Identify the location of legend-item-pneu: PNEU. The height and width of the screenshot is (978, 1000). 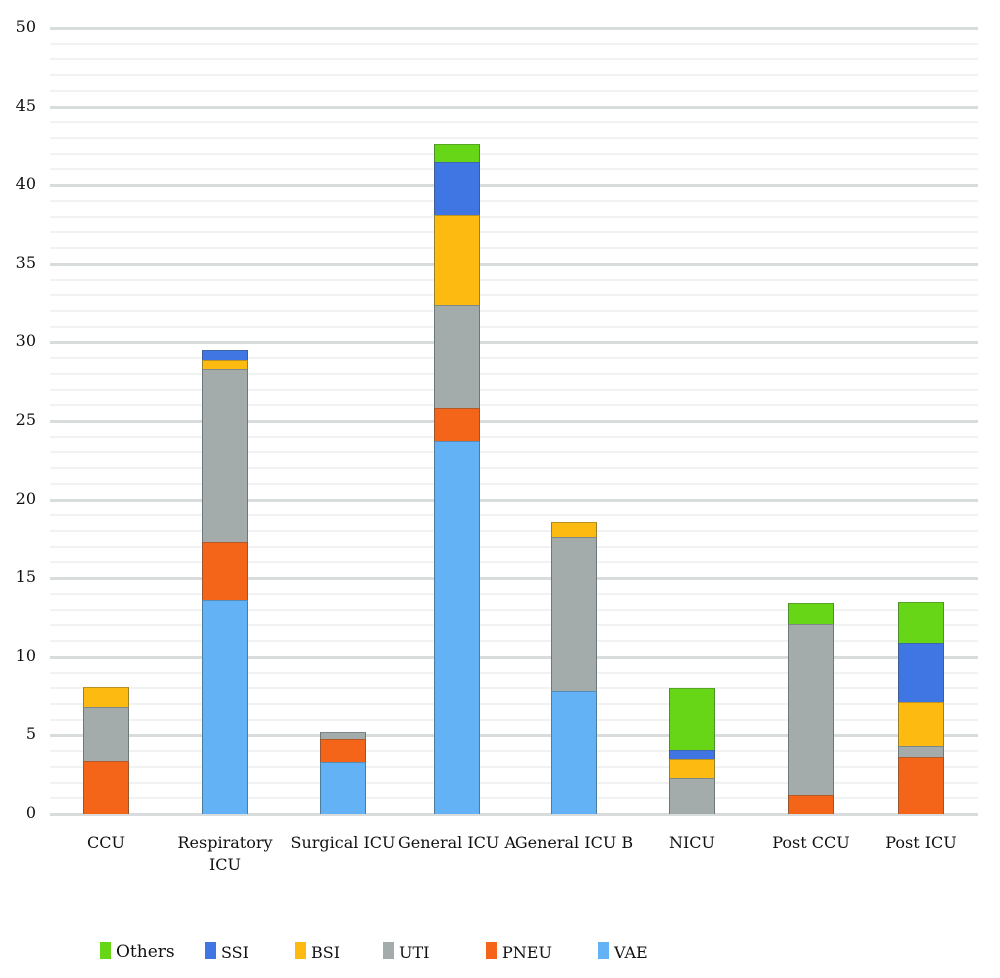
(519, 952).